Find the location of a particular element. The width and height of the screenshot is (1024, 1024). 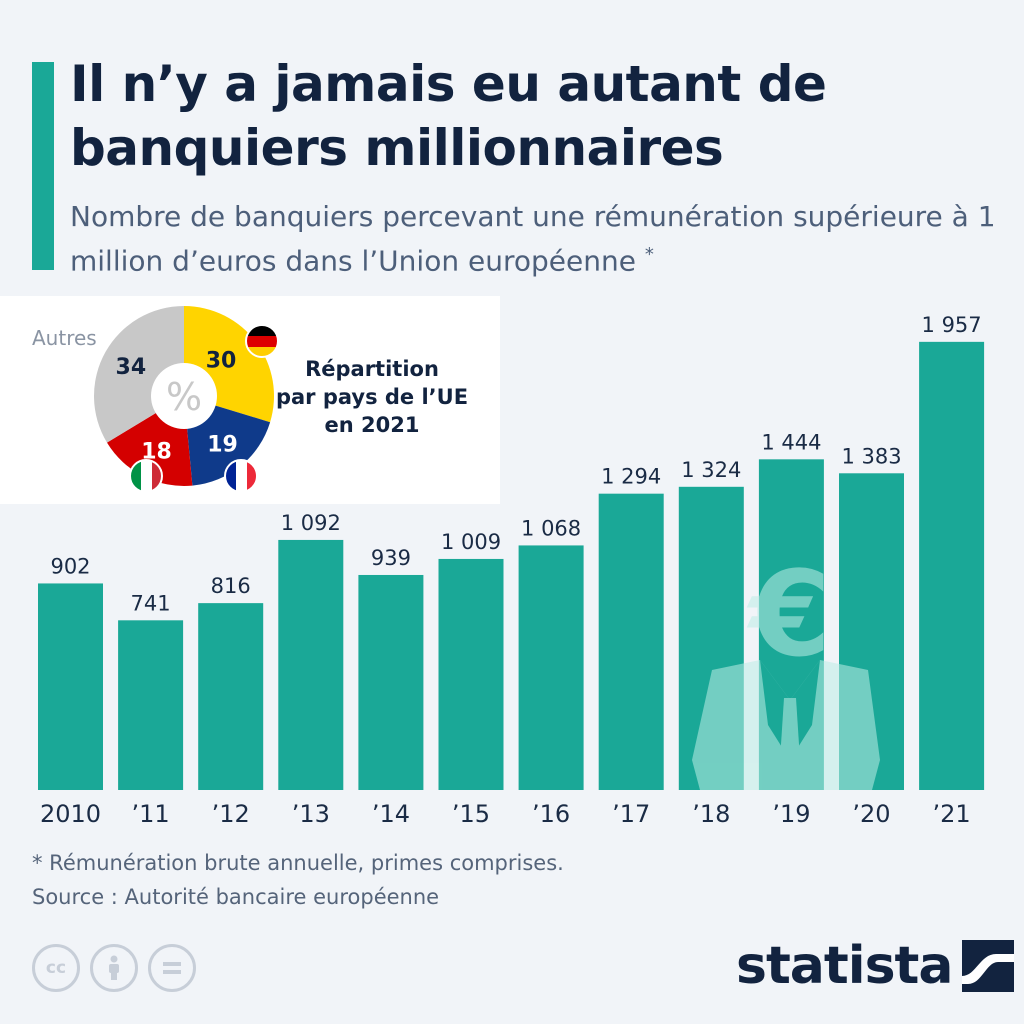

person-icon is located at coordinates (114, 967).